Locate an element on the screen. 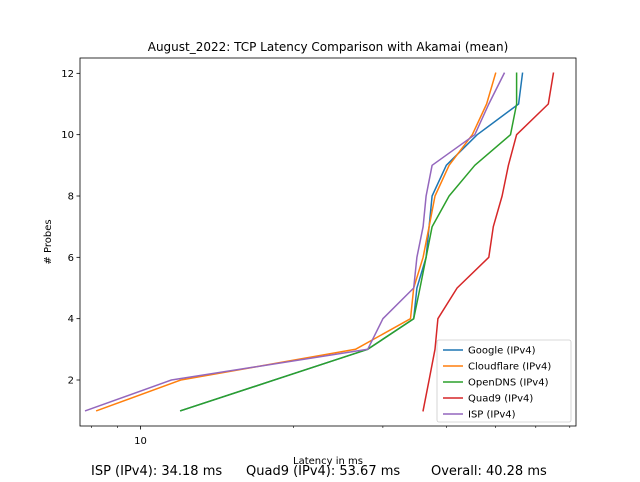 Image resolution: width=640 pixels, height=482 pixels. legend-label: OpenDNS (IPv4) is located at coordinates (508, 383).